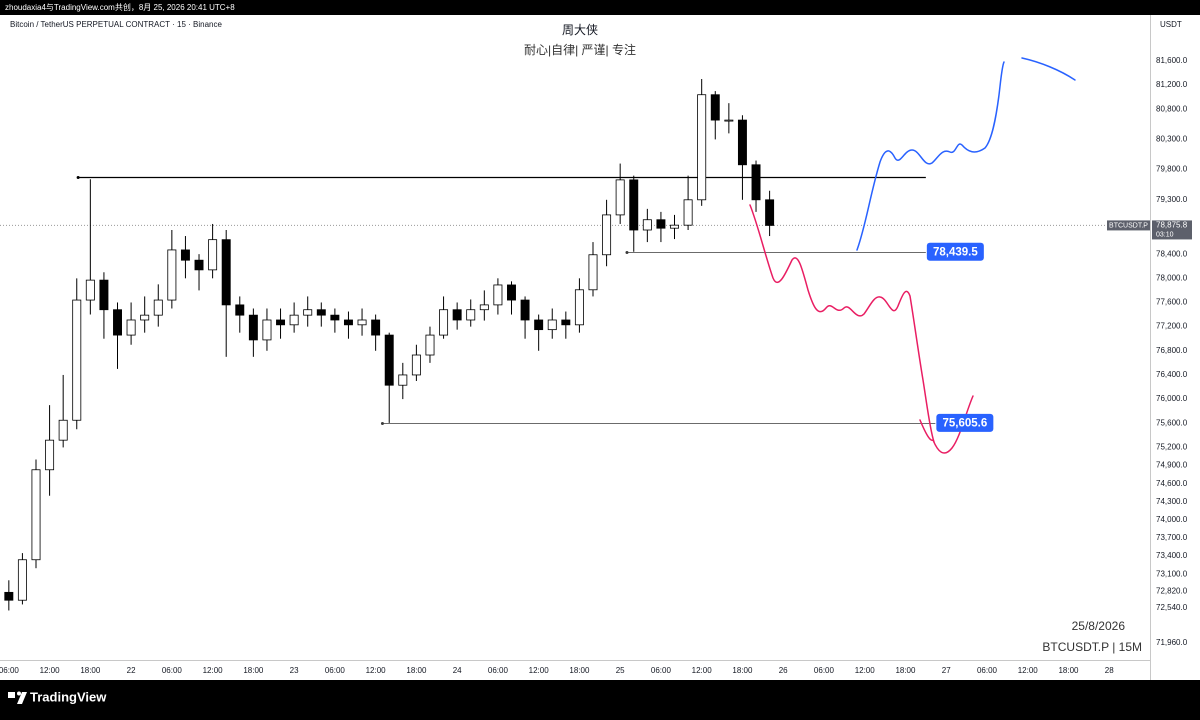 The height and width of the screenshot is (720, 1200). I want to click on y-tick-label: 76,800.0, so click(1172, 350).